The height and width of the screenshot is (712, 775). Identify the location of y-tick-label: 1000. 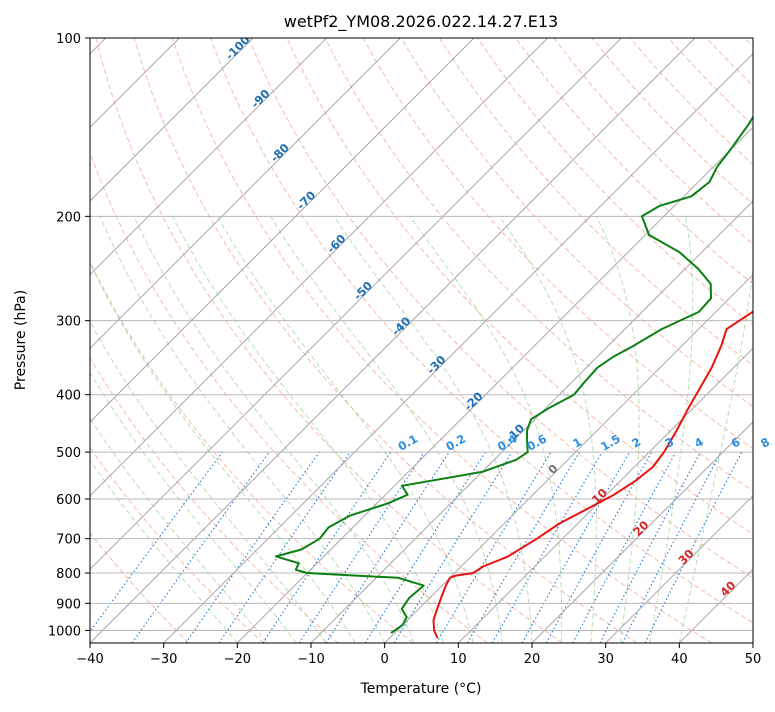
(64, 631).